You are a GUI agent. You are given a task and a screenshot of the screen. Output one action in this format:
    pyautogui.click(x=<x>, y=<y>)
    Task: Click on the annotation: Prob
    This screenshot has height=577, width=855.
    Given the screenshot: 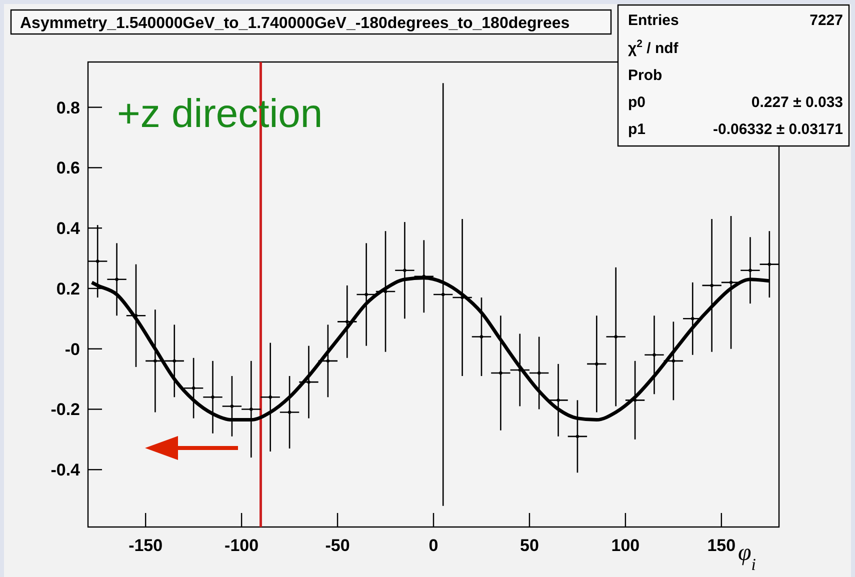 What is the action you would take?
    pyautogui.click(x=645, y=75)
    